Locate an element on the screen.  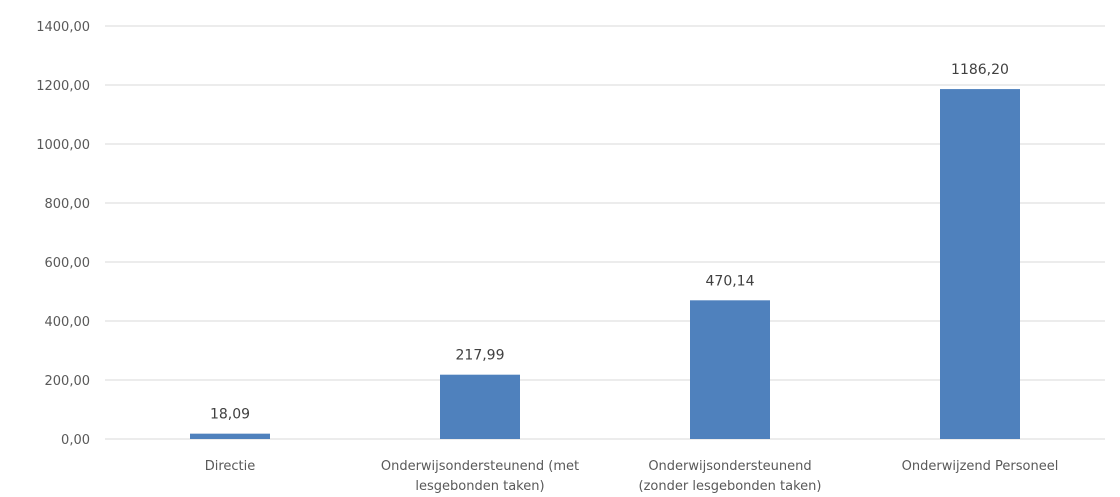
data-label: 18,09 is located at coordinates (230, 415).